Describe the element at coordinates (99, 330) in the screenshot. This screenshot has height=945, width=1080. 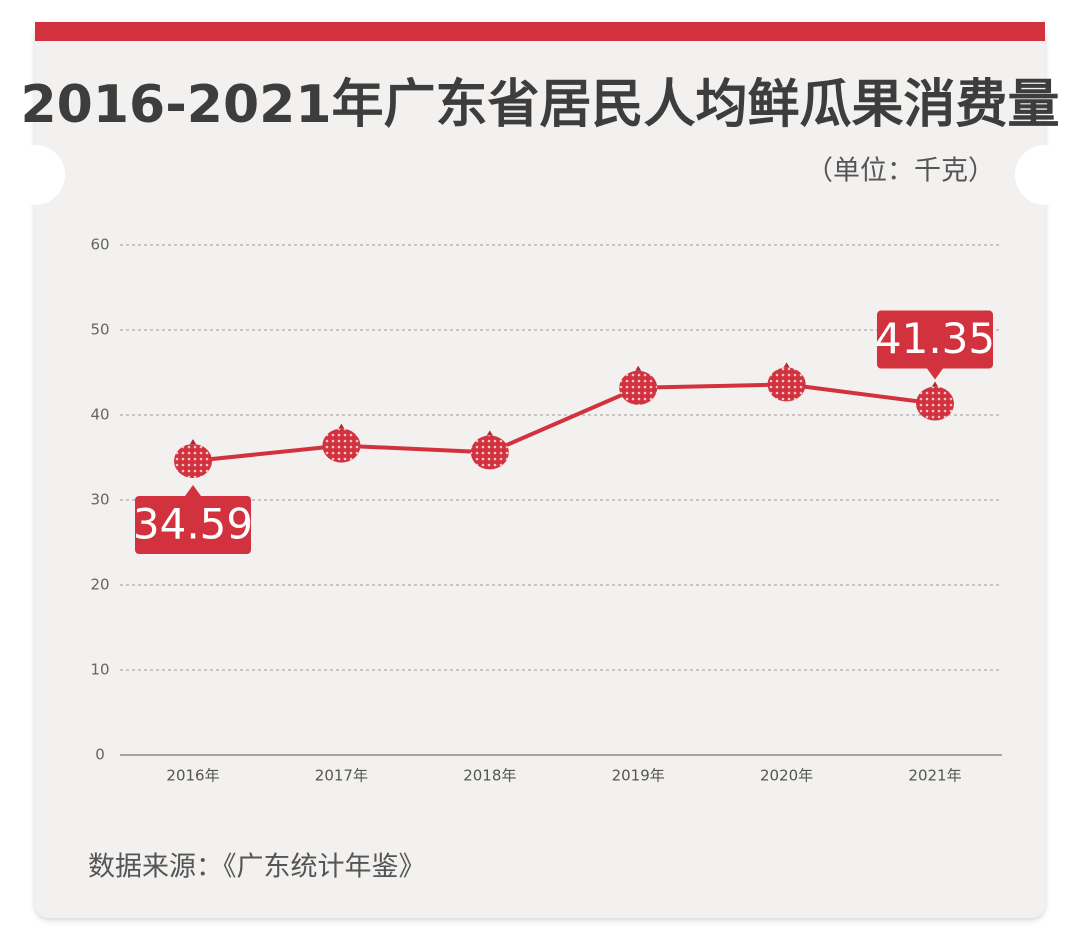
I see `y-tick-label: 50` at that location.